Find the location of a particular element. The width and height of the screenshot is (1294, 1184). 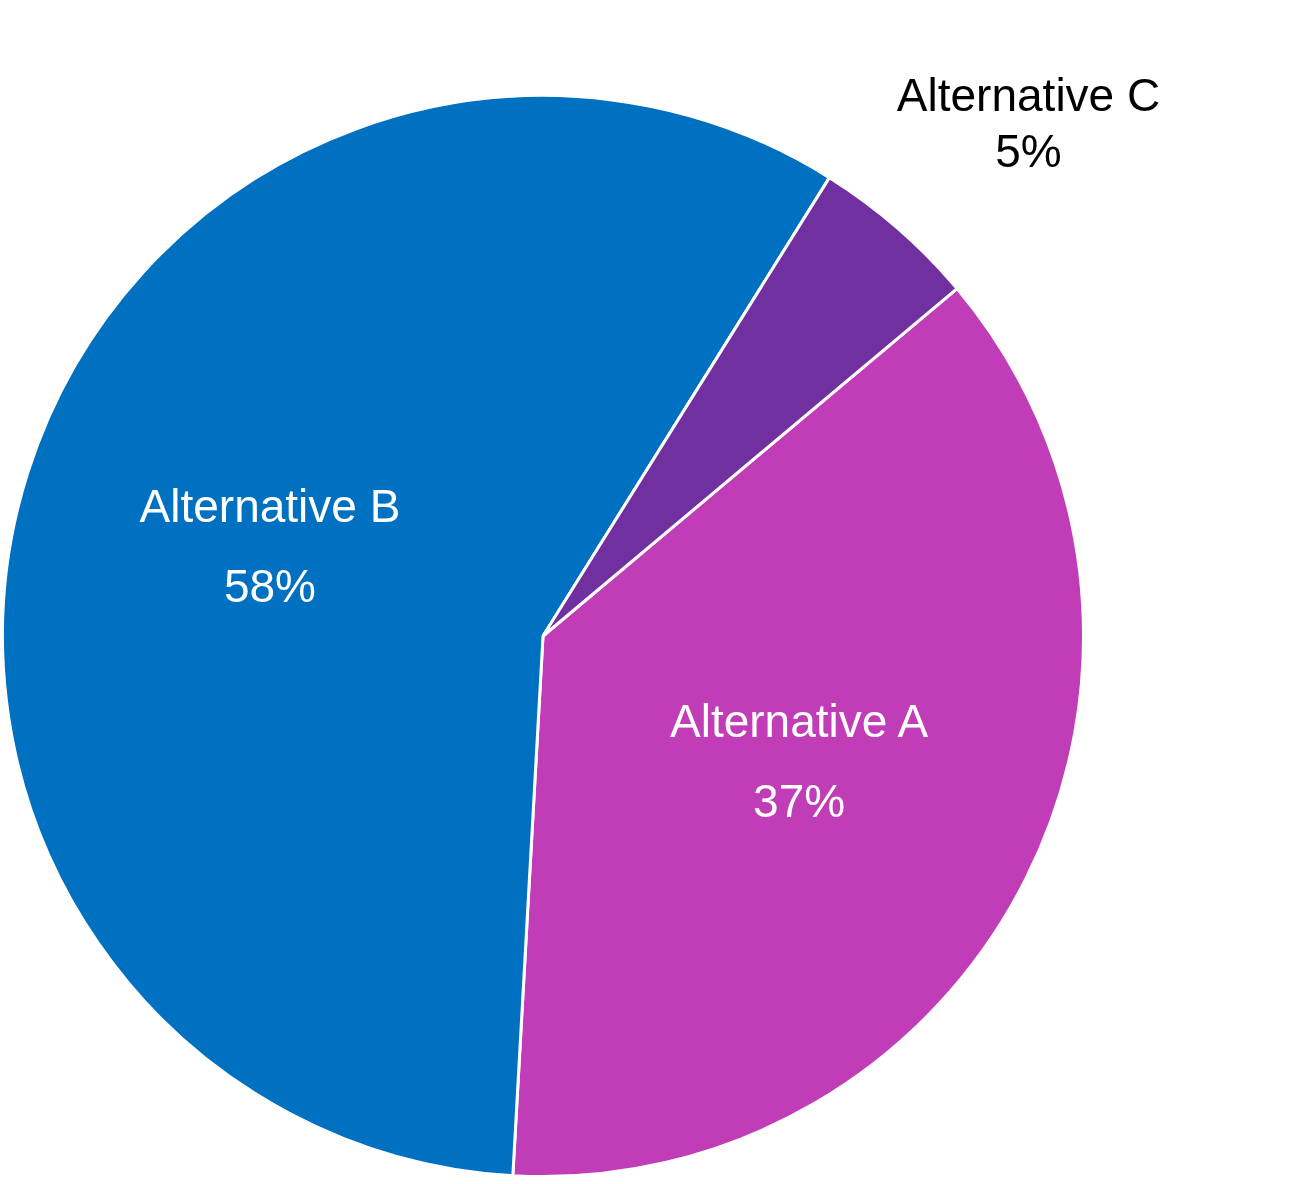

data-label: 37% is located at coordinates (799, 800).